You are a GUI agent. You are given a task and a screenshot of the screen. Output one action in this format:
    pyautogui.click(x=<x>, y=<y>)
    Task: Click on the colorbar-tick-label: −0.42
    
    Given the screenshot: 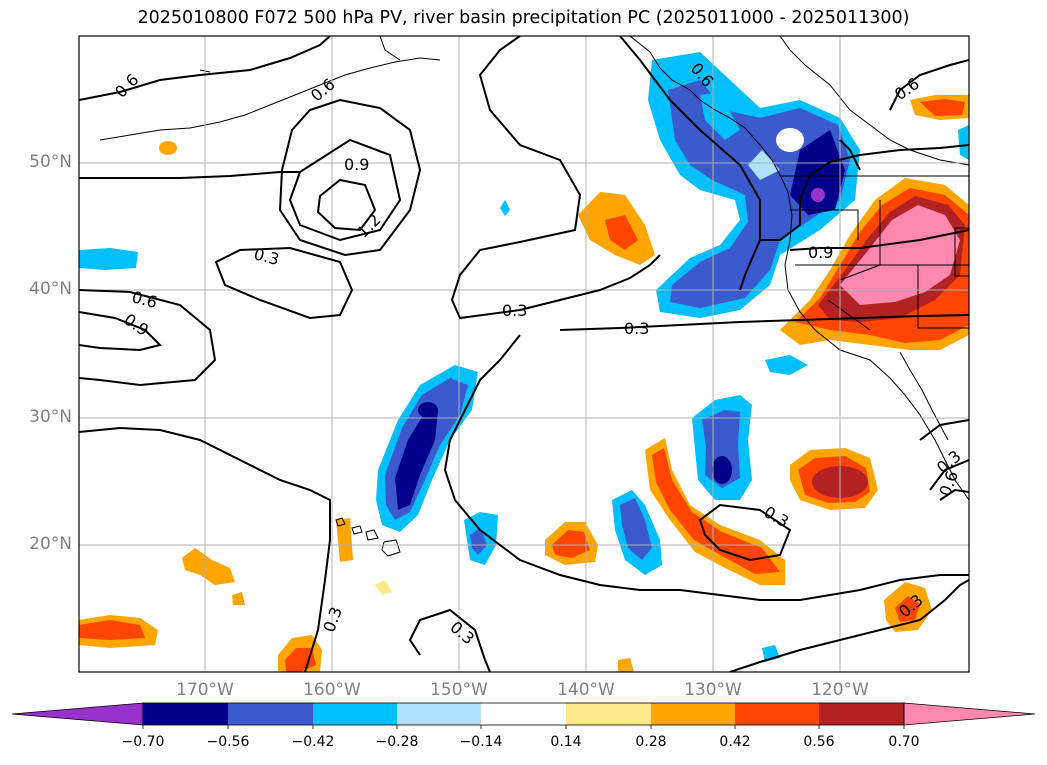 What is the action you would take?
    pyautogui.click(x=313, y=742)
    